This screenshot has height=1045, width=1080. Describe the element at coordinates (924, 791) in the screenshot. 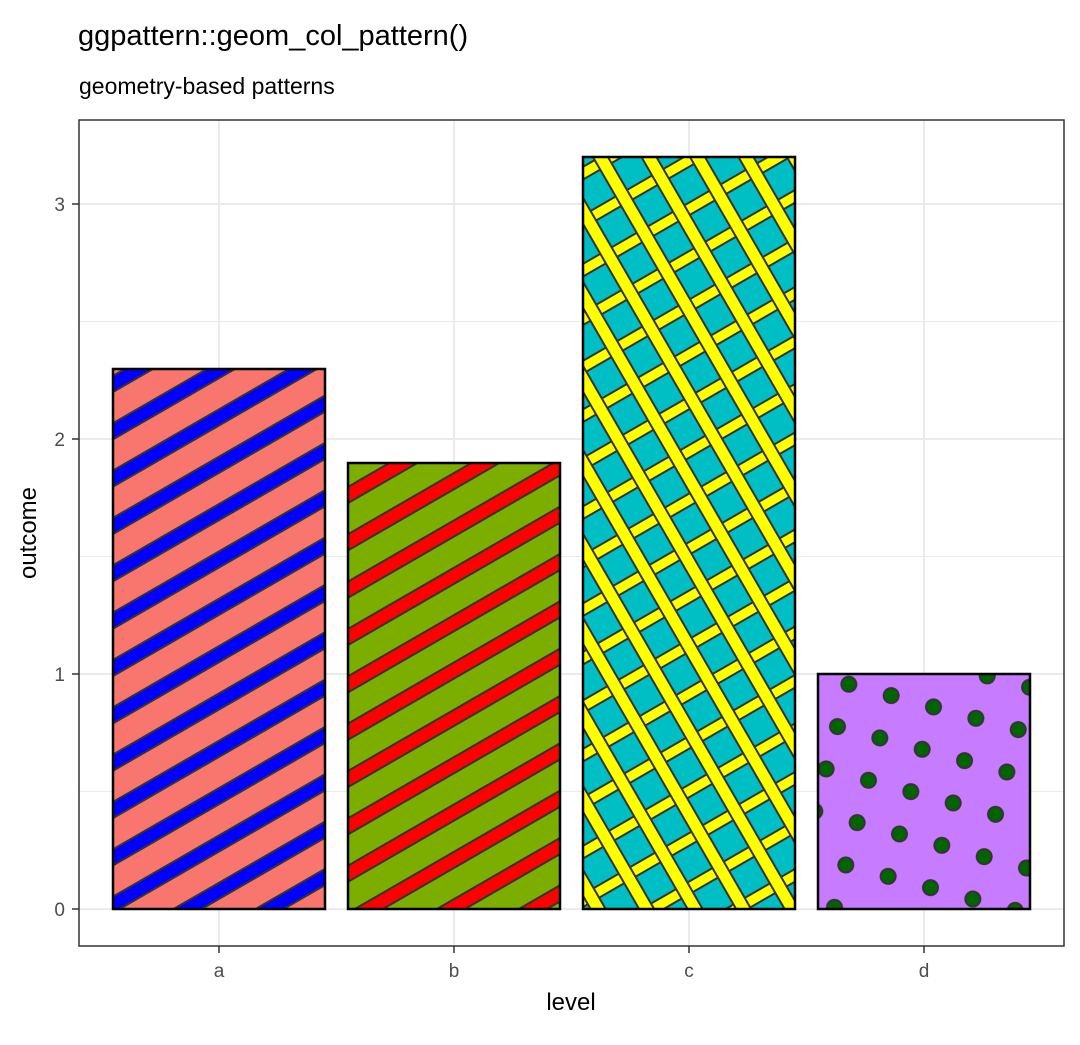

I see `bar-d` at that location.